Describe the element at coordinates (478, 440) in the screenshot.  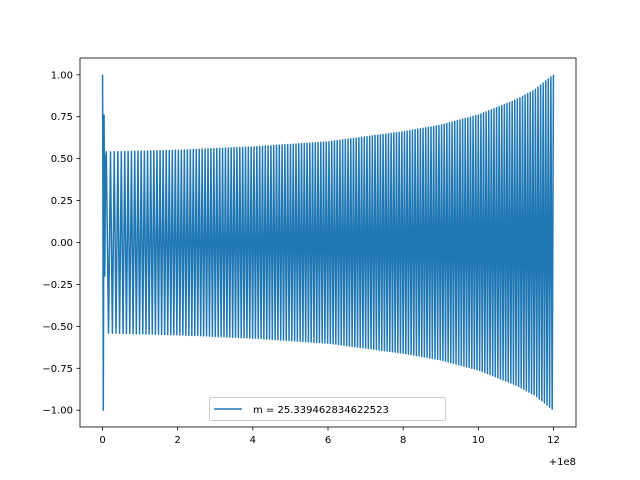
I see `x-tick-label: 10` at that location.